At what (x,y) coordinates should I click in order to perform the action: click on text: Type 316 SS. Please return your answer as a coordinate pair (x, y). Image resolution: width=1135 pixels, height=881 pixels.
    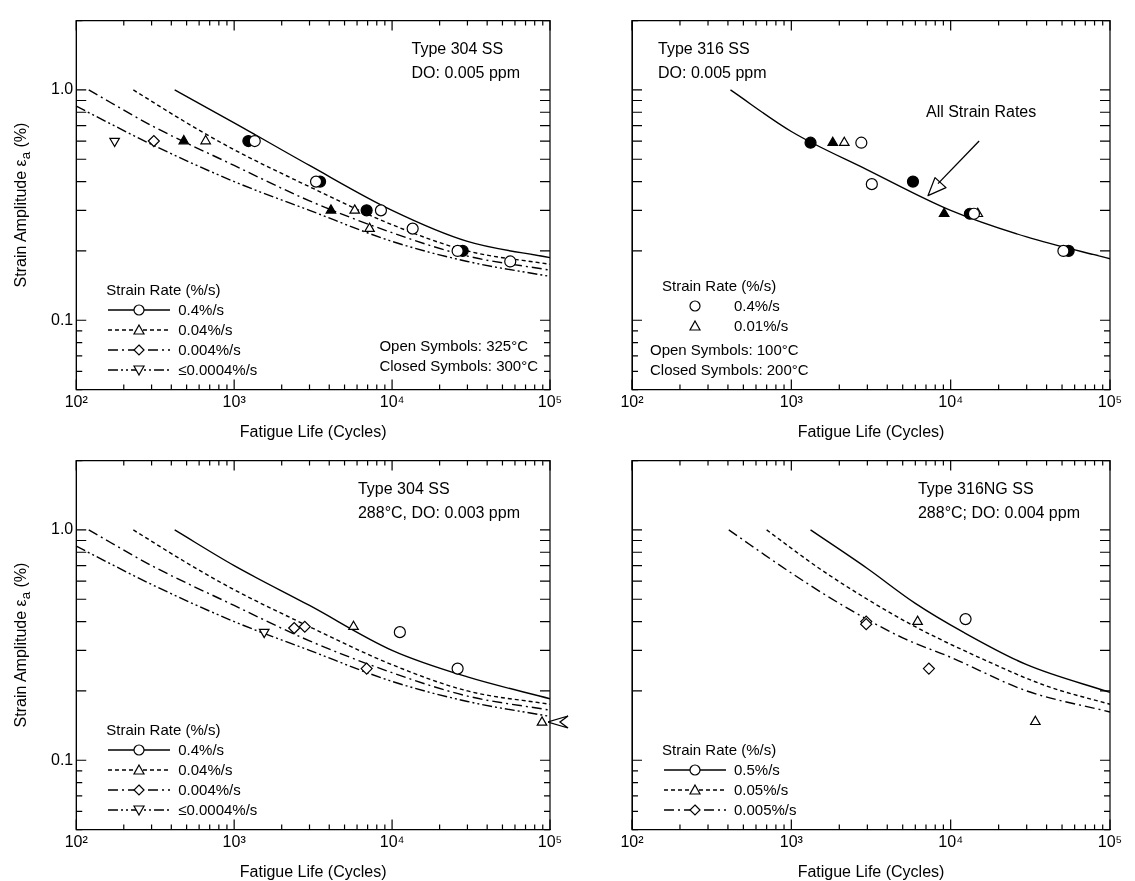
    Looking at the image, I should click on (704, 48).